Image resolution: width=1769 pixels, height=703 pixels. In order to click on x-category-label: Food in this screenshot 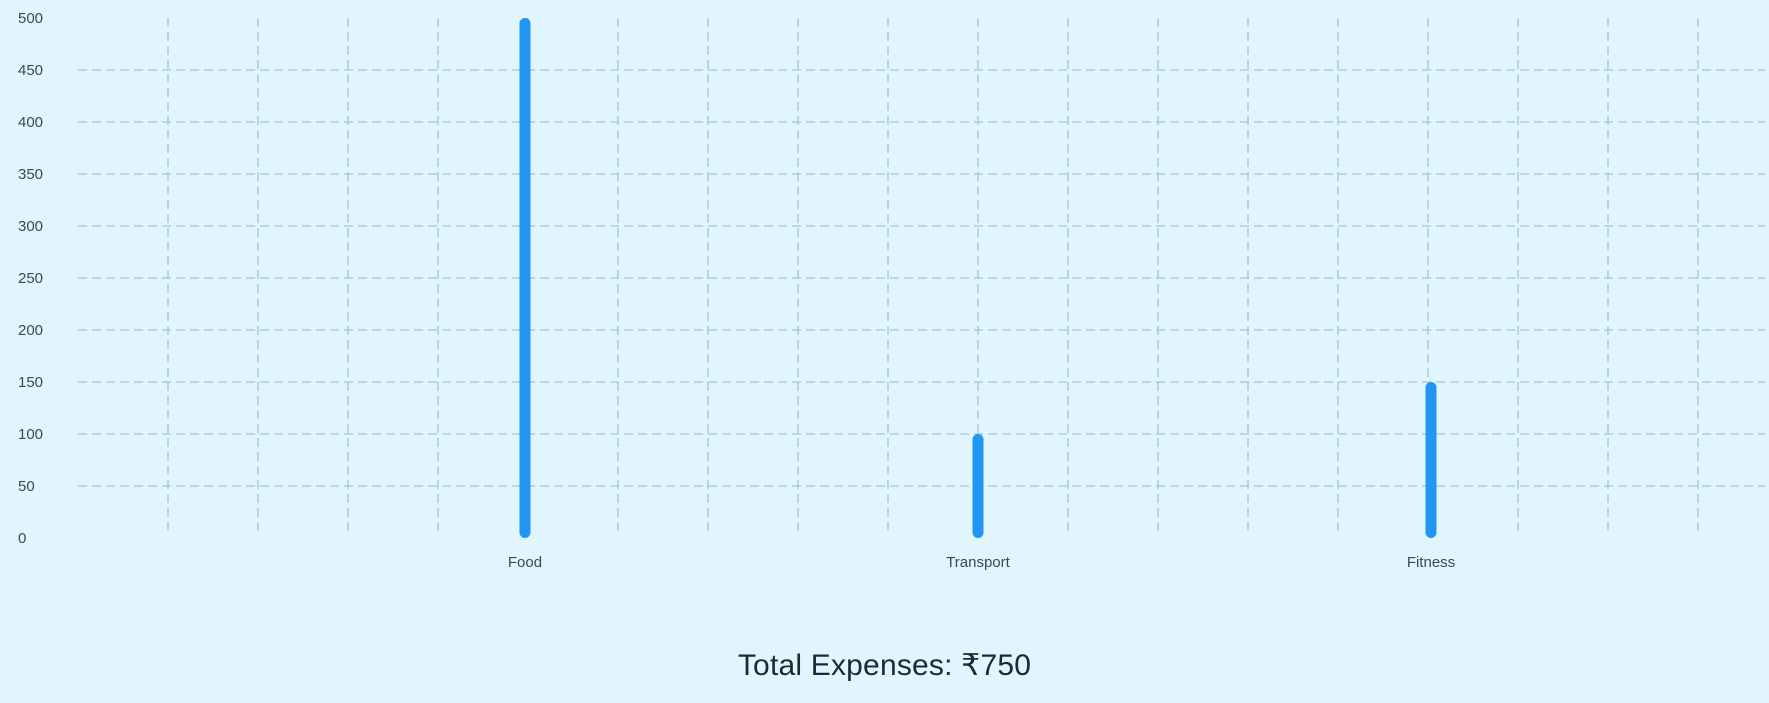, I will do `click(525, 562)`.